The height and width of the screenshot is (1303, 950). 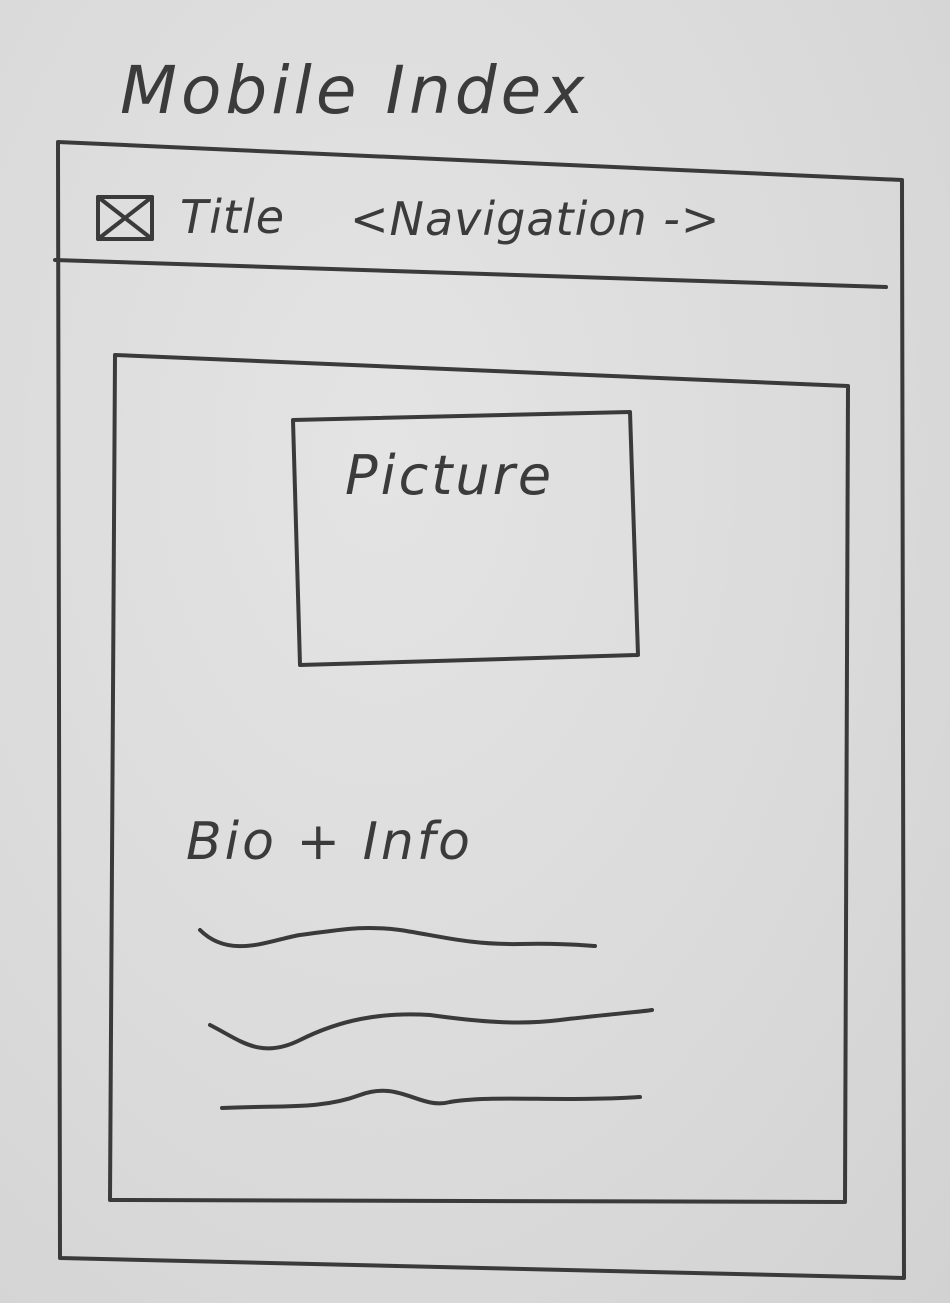 What do you see at coordinates (354, 90) in the screenshot?
I see `page-title: Mobile Index` at bounding box center [354, 90].